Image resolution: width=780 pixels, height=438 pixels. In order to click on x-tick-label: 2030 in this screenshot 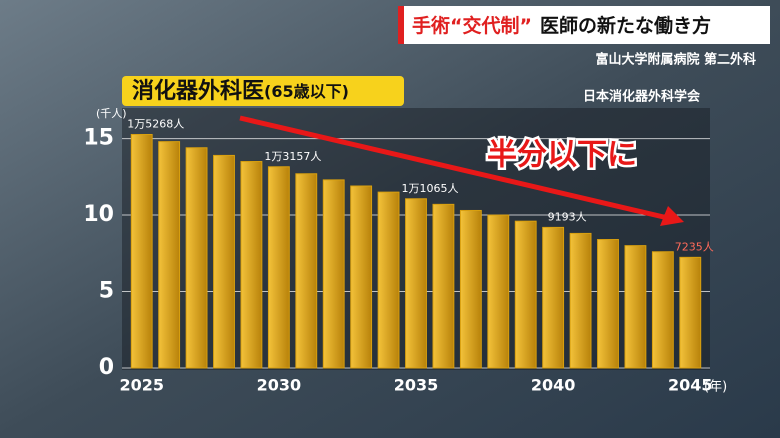, I will do `click(279, 385)`.